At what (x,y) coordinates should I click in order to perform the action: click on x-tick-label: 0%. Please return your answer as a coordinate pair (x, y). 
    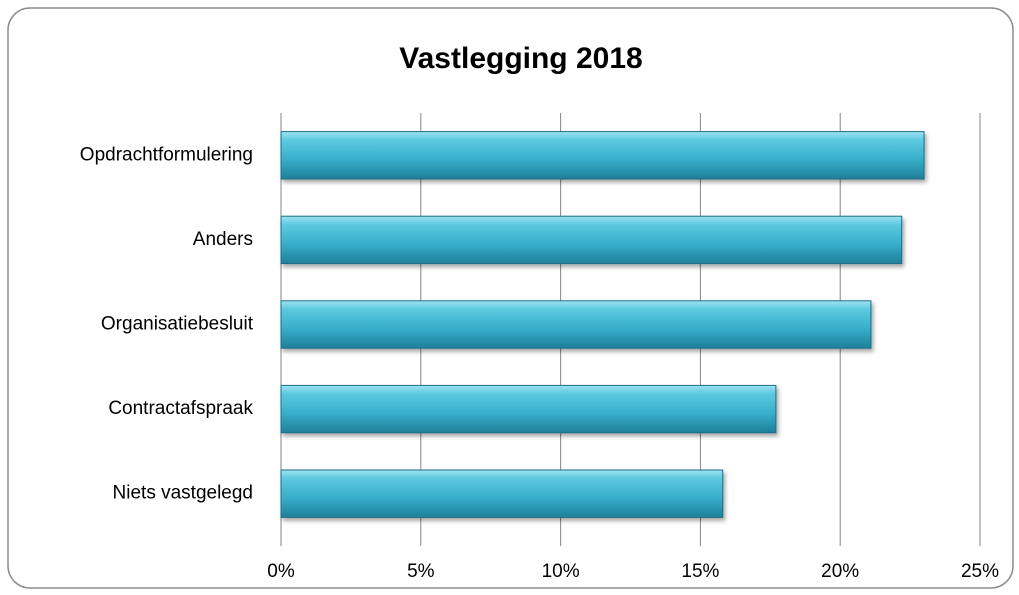
    Looking at the image, I should click on (281, 571).